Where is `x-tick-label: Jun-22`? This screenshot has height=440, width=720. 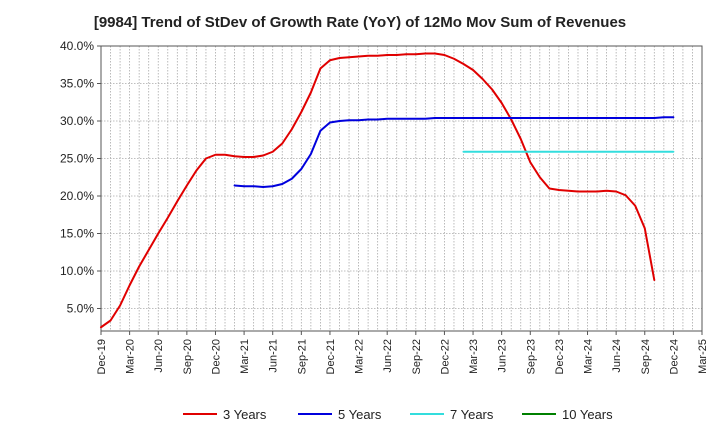
x-tick-label: Jun-22 is located at coordinates (388, 356).